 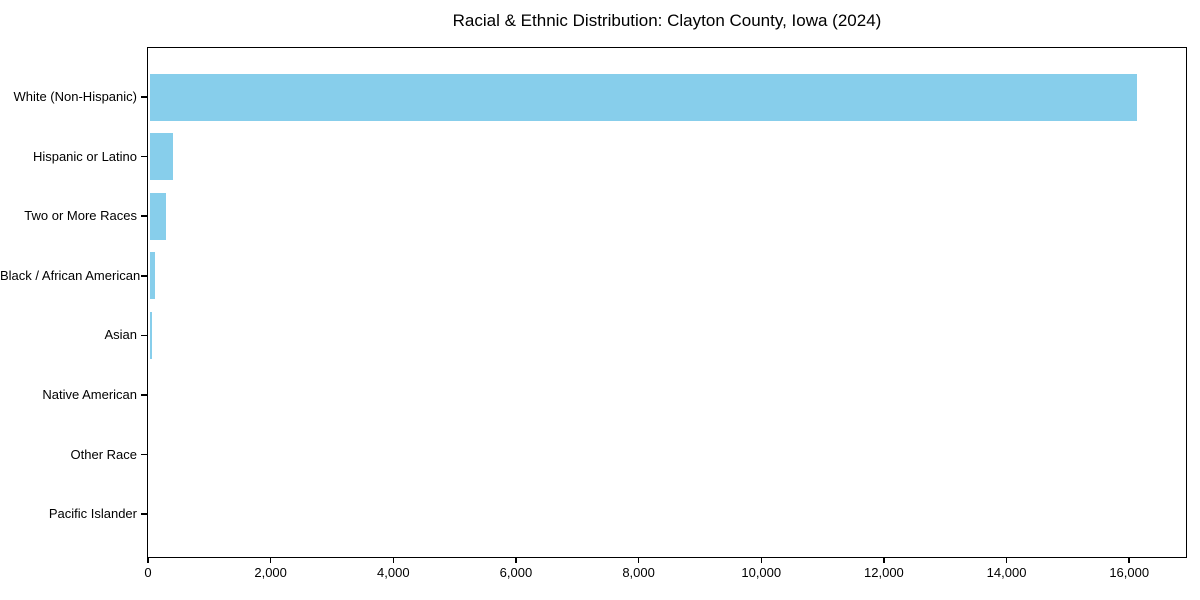 What do you see at coordinates (152, 276) in the screenshot?
I see `bar-black-african-american` at bounding box center [152, 276].